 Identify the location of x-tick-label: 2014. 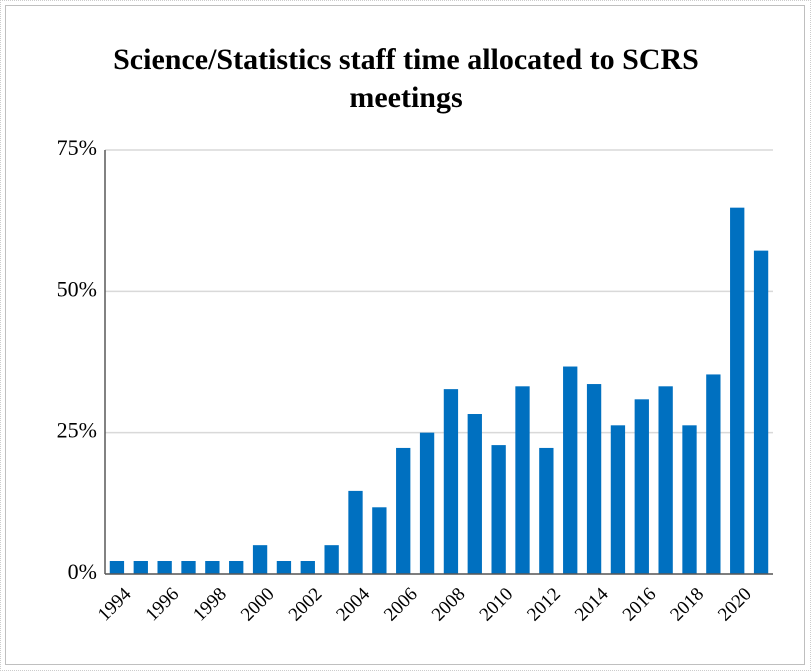
(592, 604).